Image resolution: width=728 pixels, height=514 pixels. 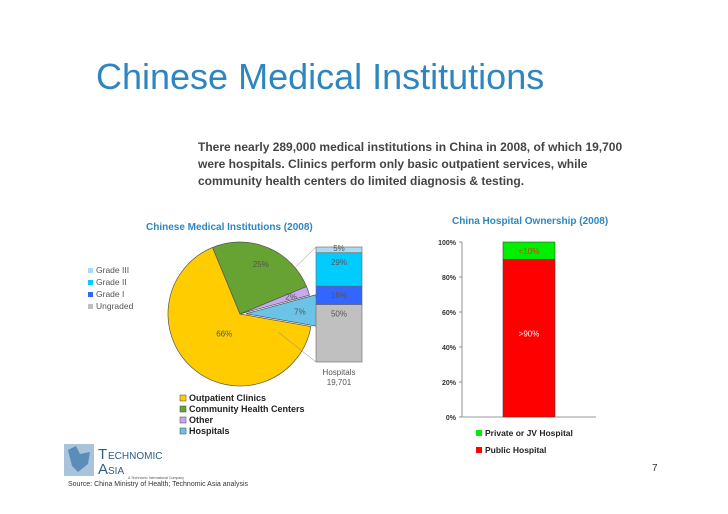 What do you see at coordinates (320, 76) in the screenshot?
I see `slide-title: Chinese Medical Institutions` at bounding box center [320, 76].